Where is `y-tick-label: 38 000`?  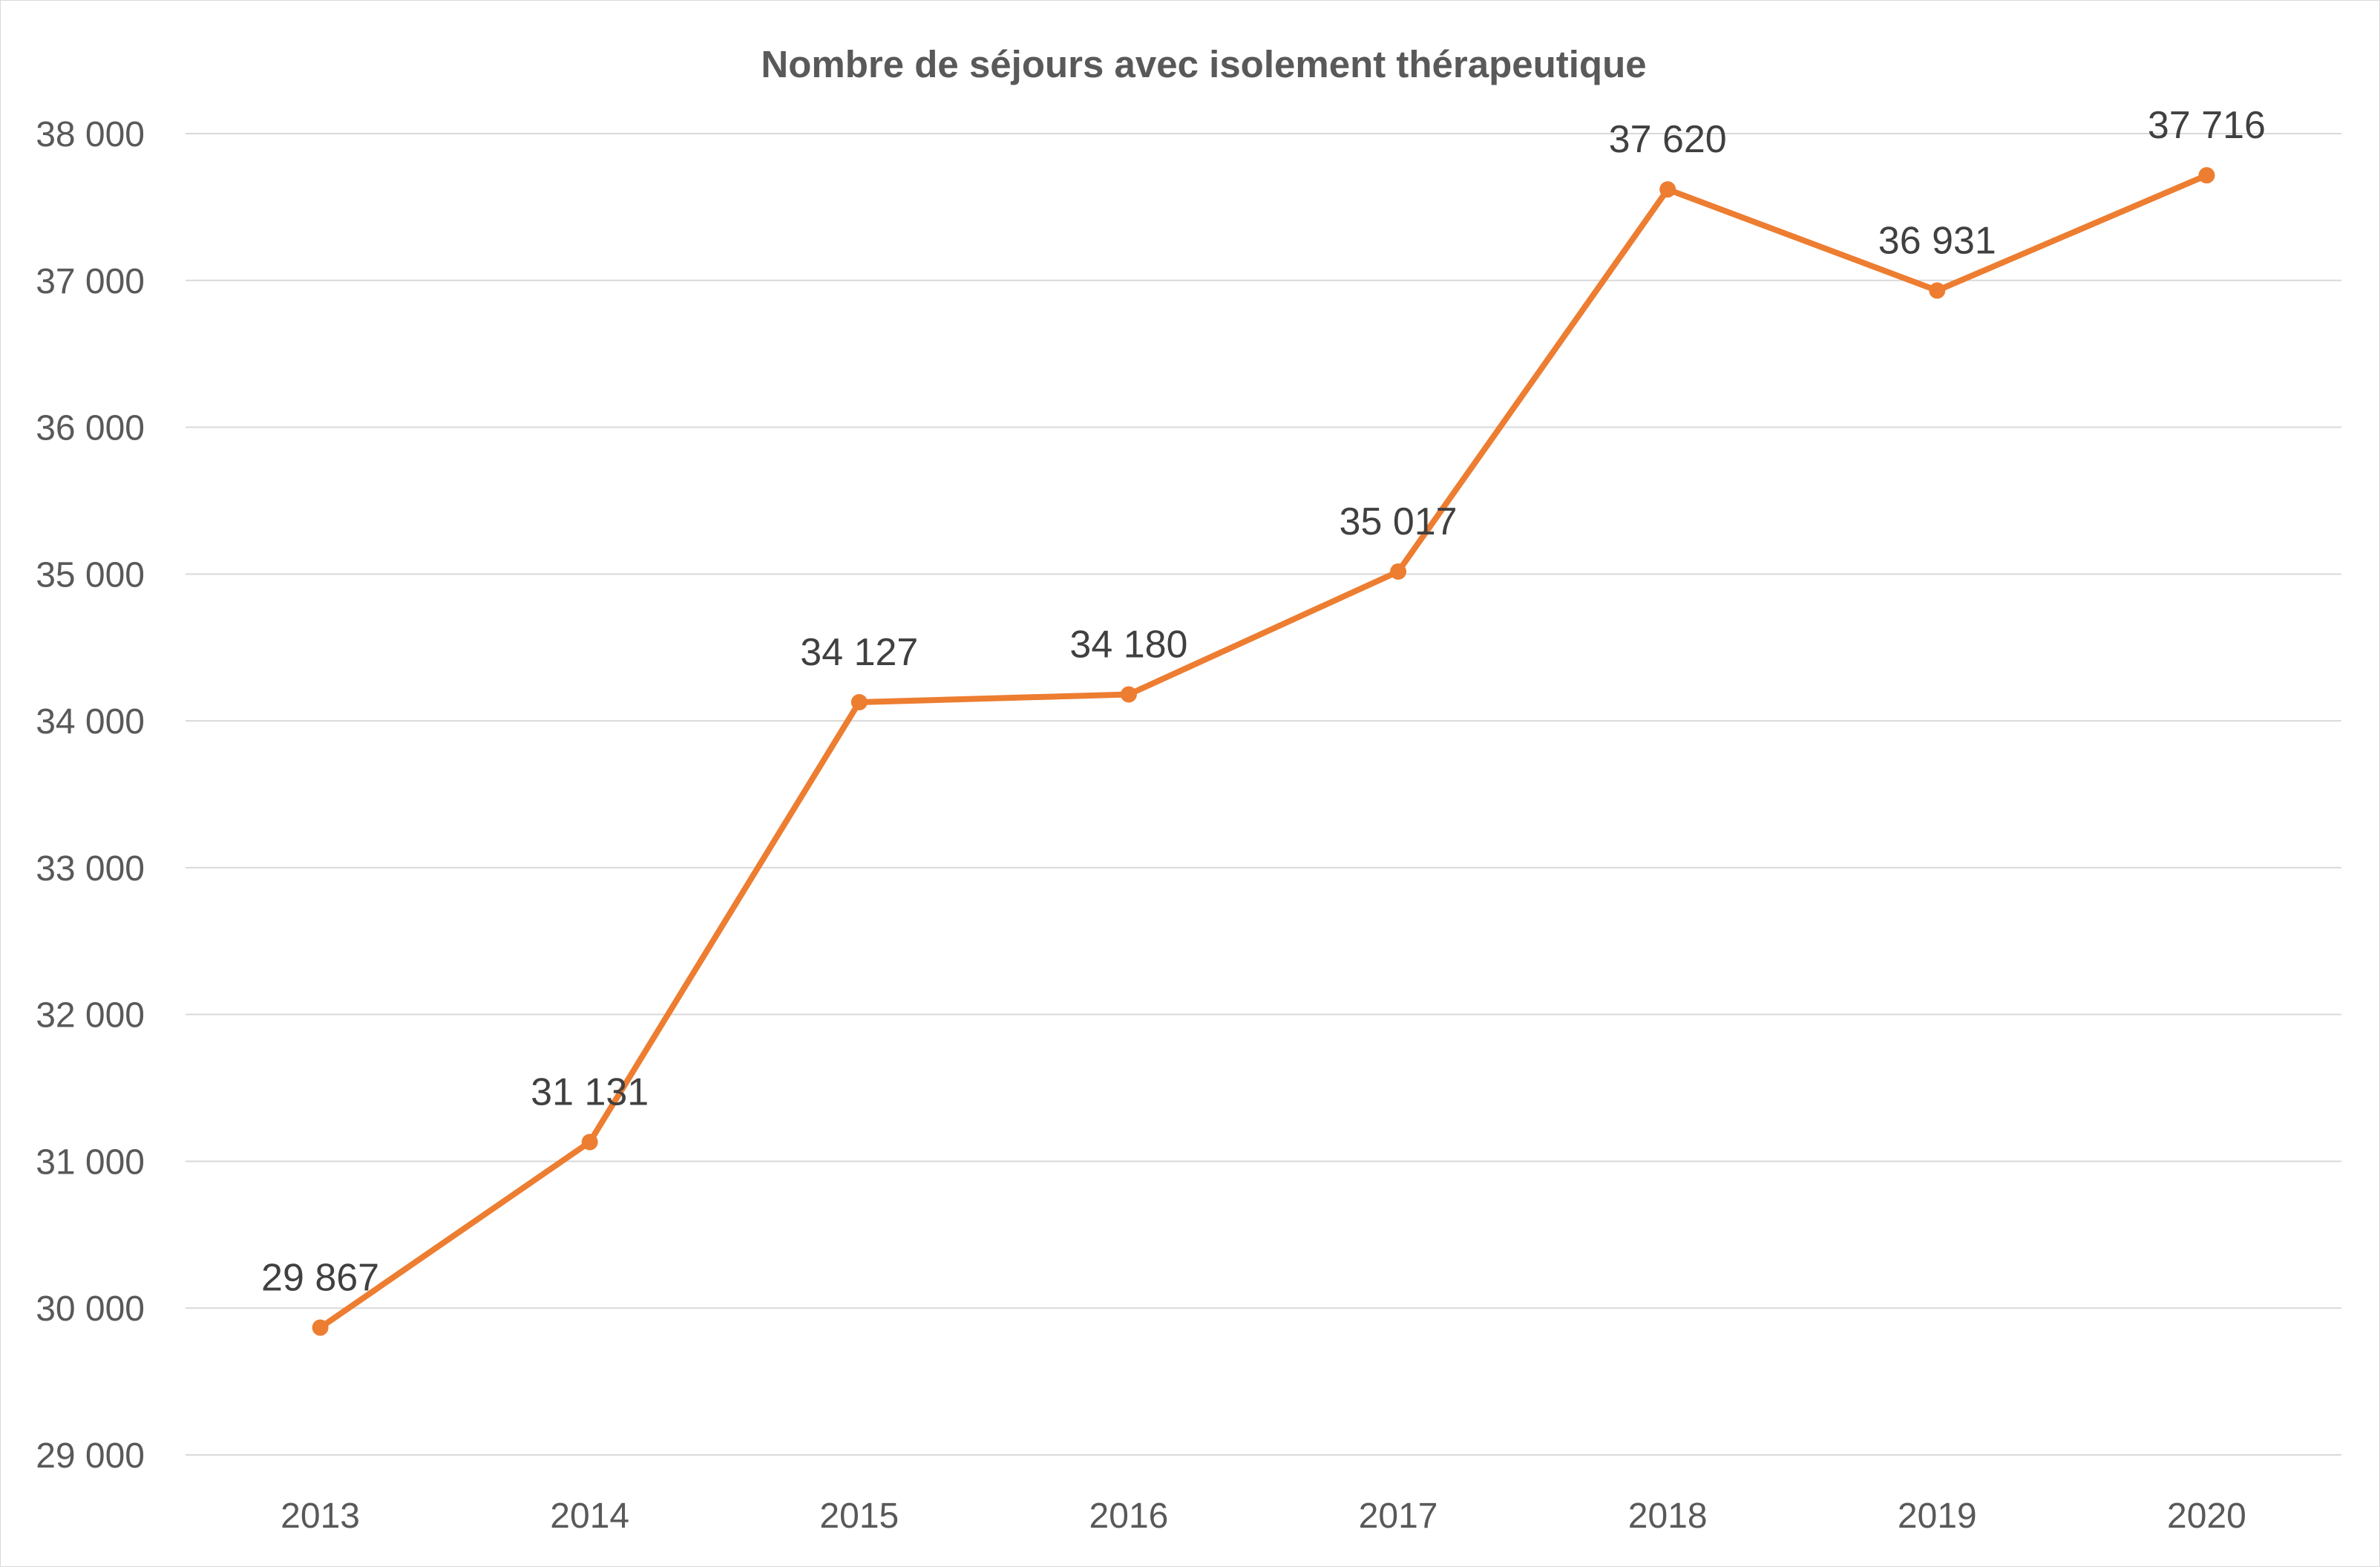
y-tick-label: 38 000 is located at coordinates (90, 134).